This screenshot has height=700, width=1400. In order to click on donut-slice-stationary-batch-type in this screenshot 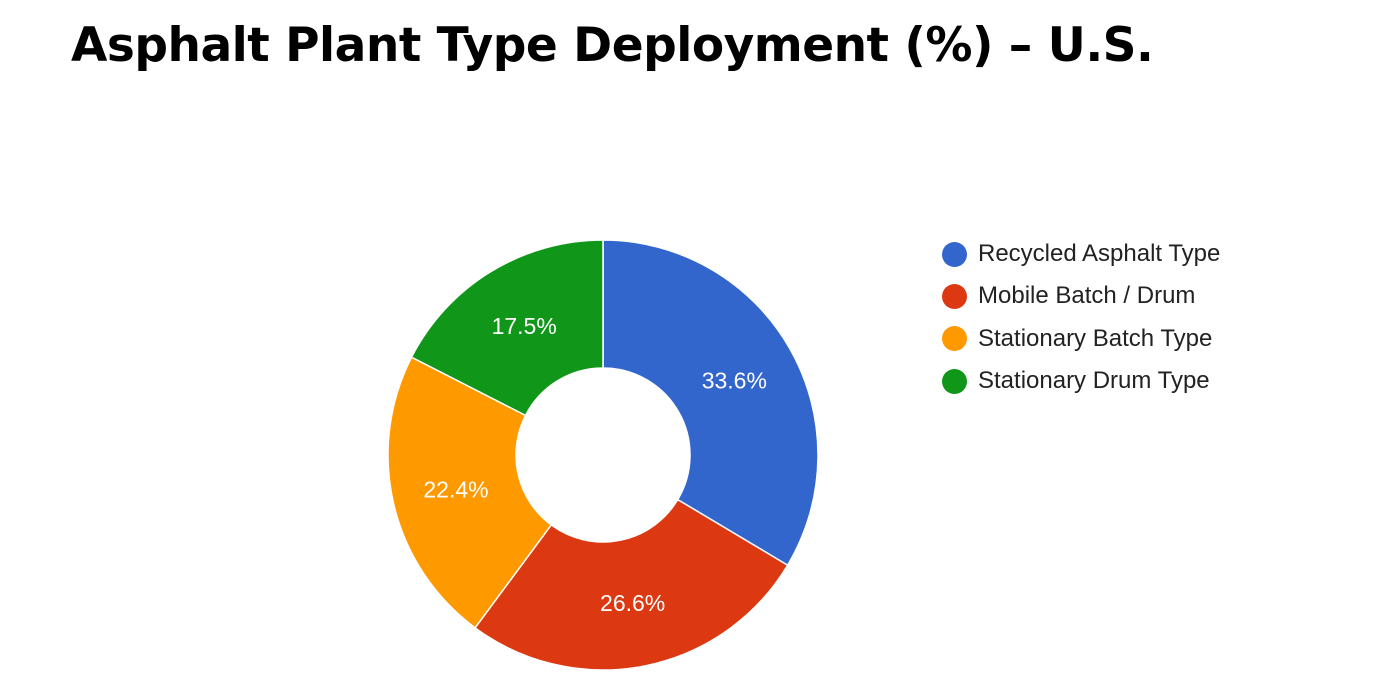, I will do `click(470, 492)`.